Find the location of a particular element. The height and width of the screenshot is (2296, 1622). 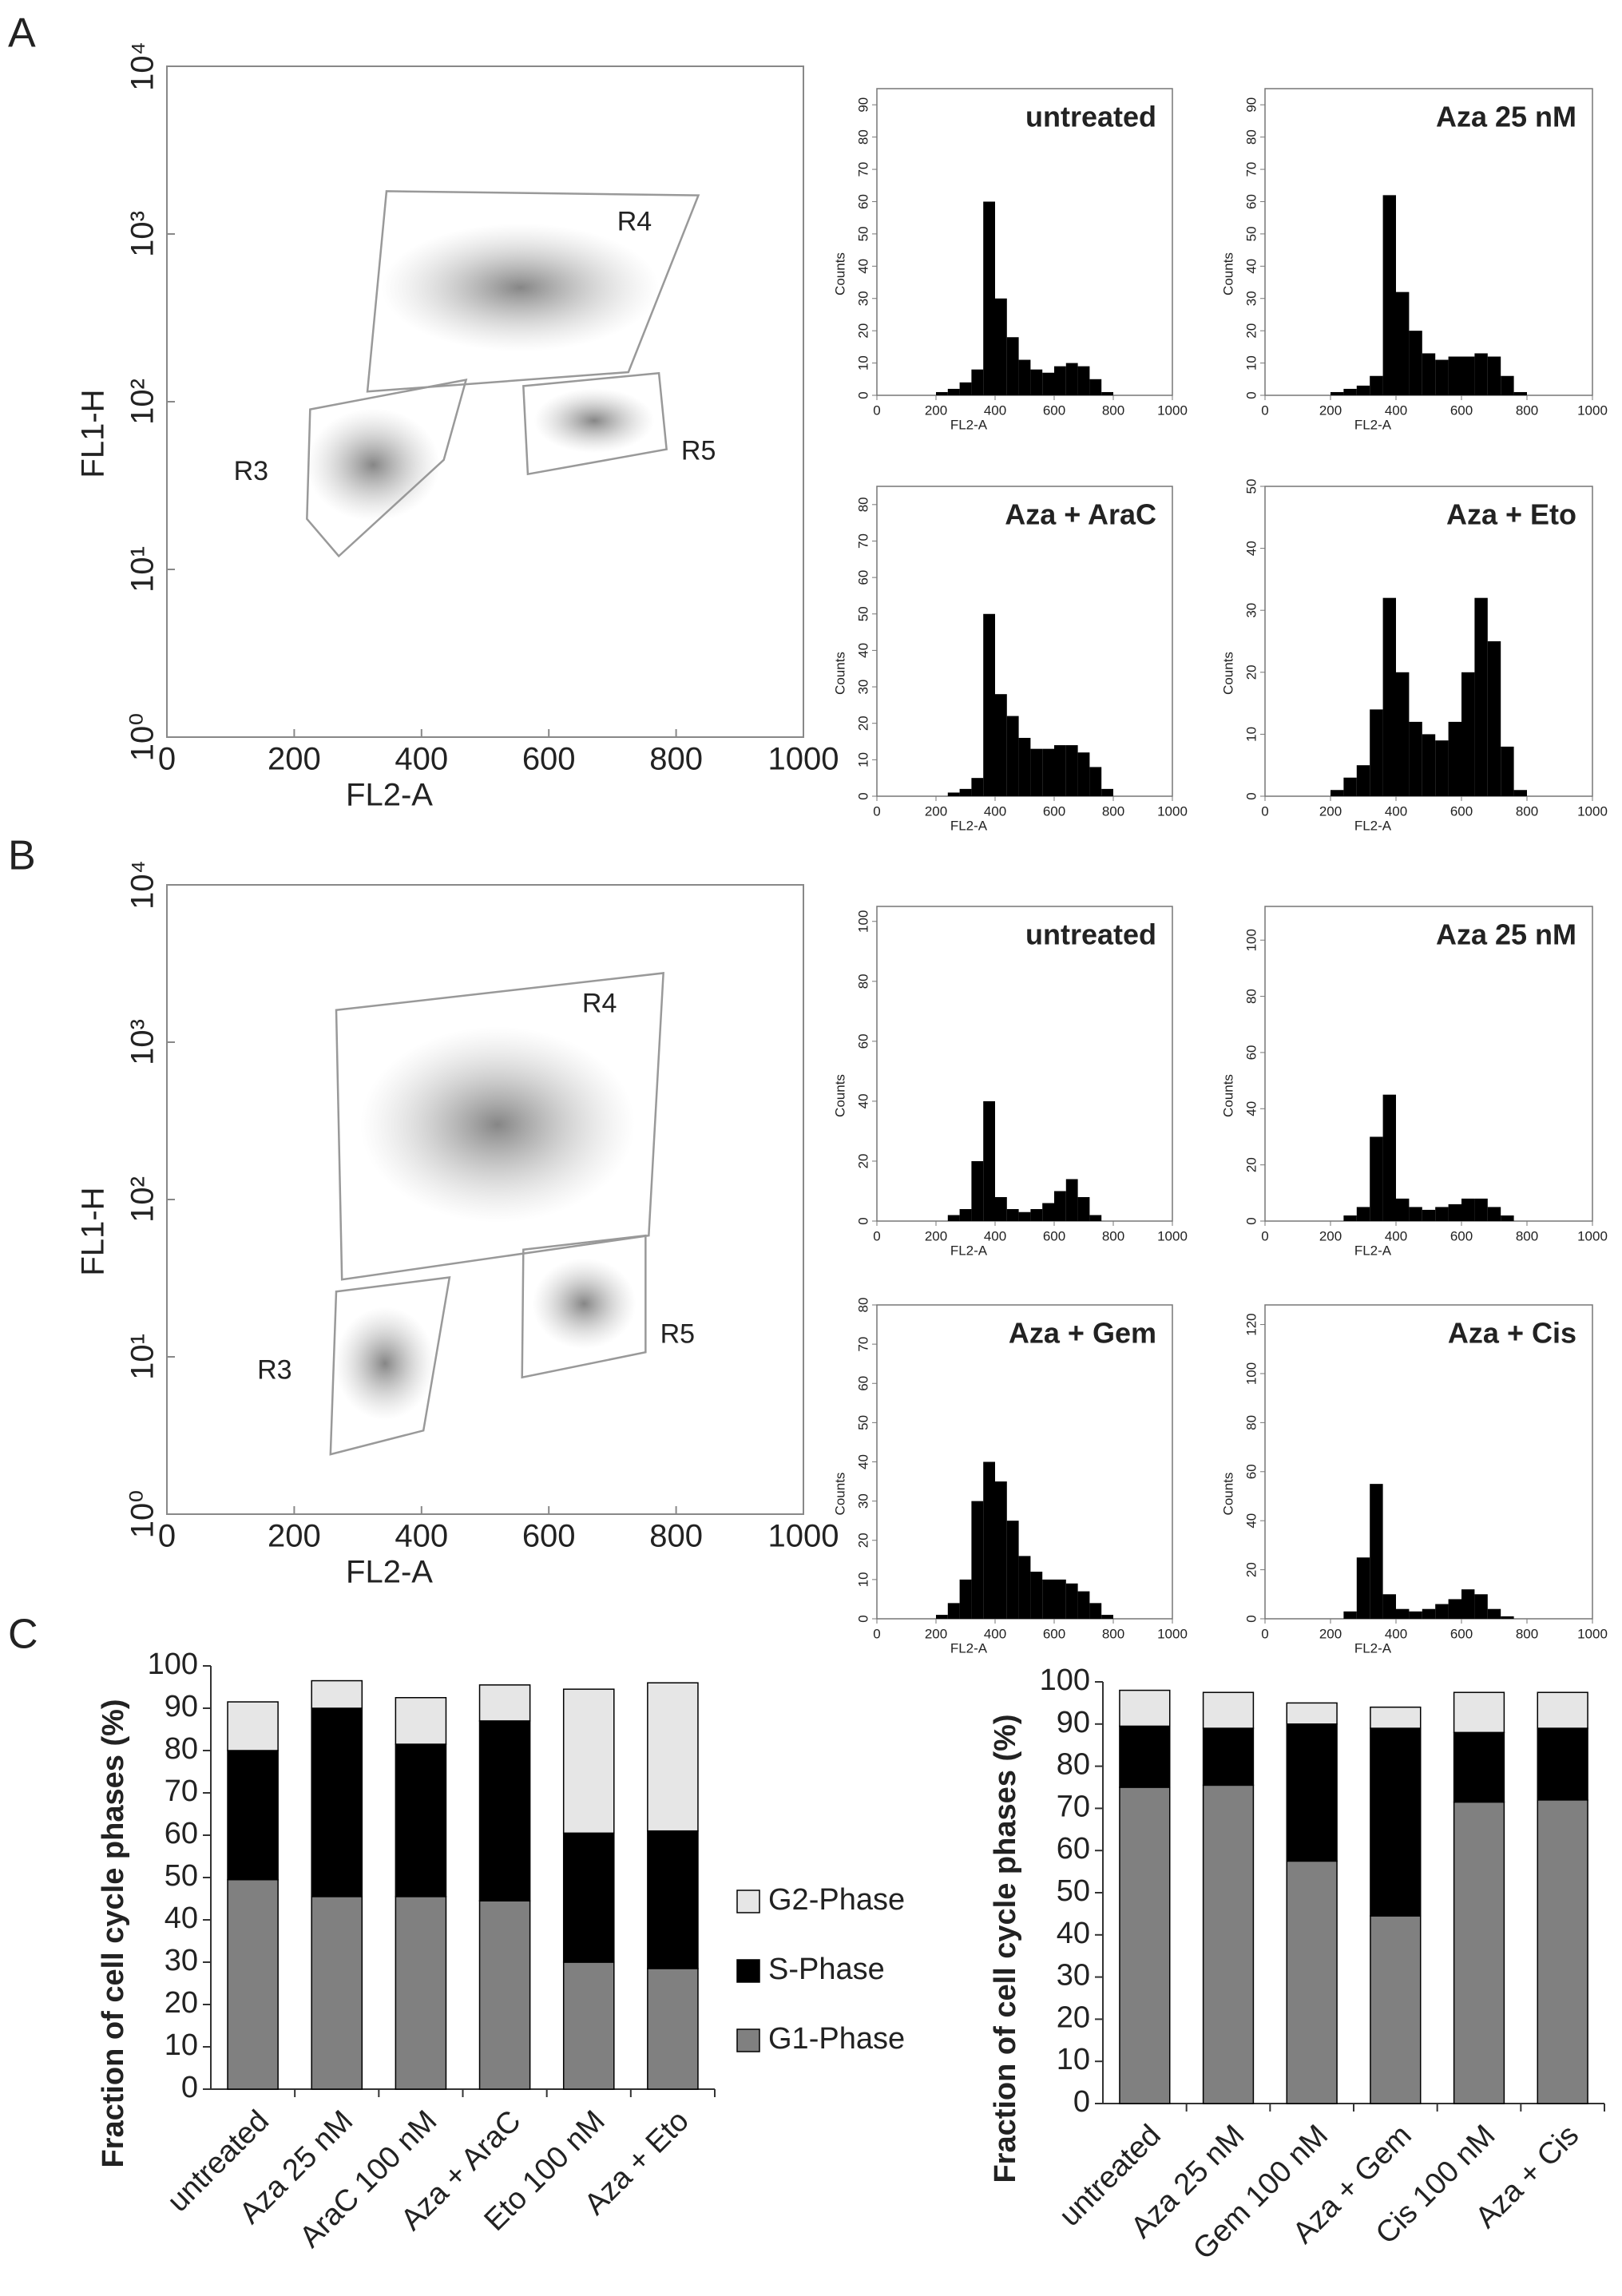

x-tick-label: 200 is located at coordinates (1330, 1634).